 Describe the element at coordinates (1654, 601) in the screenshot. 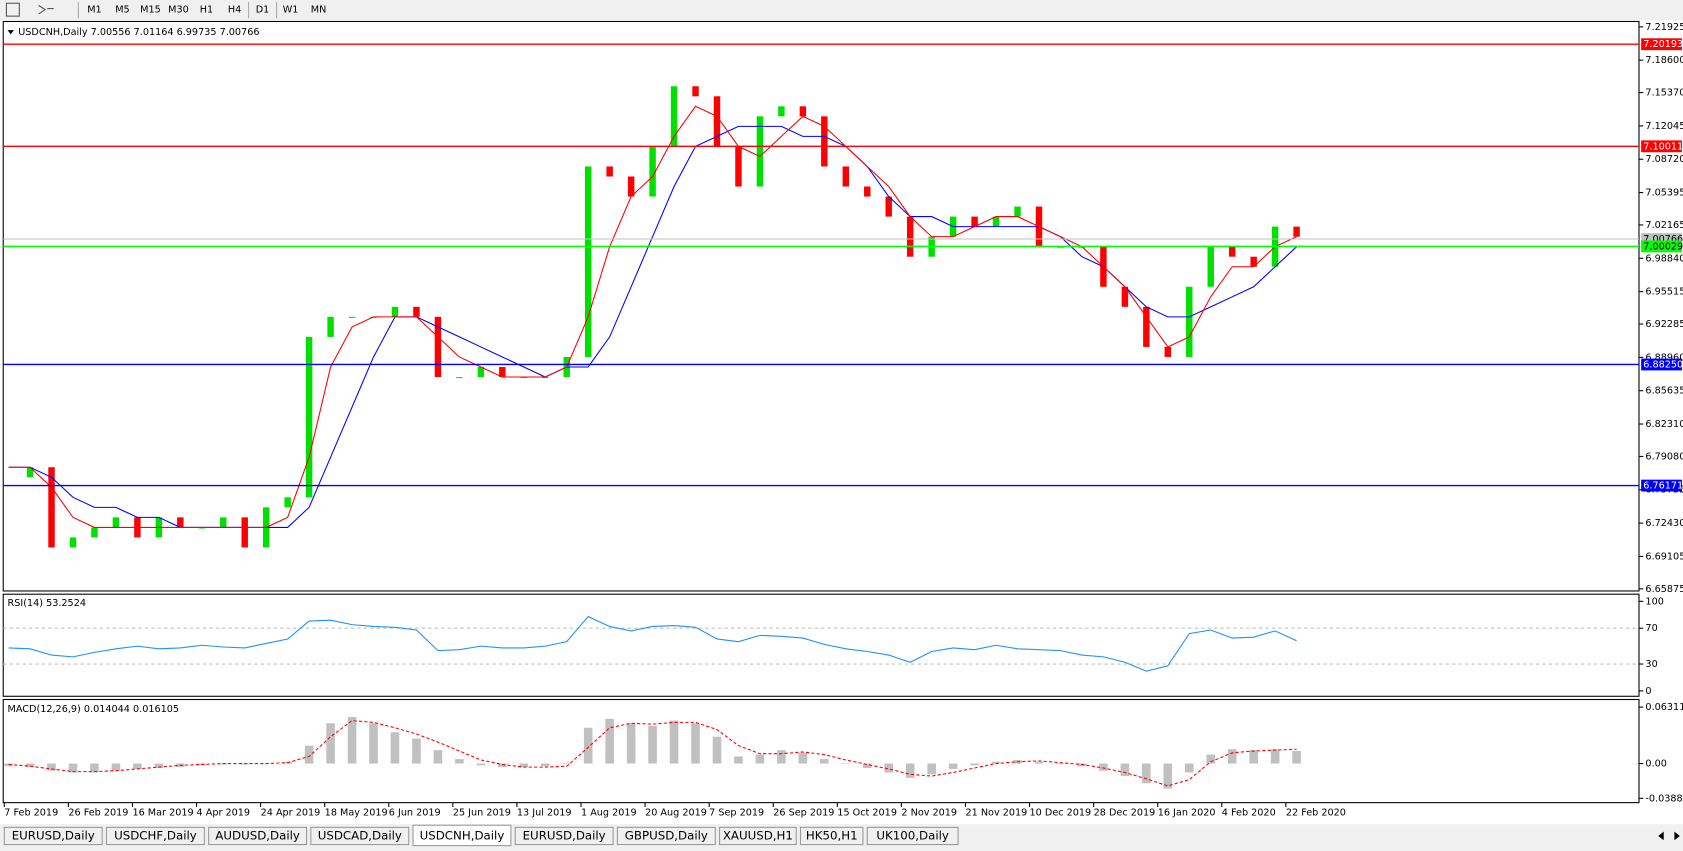

I see `rsi-tick-label: 100` at that location.